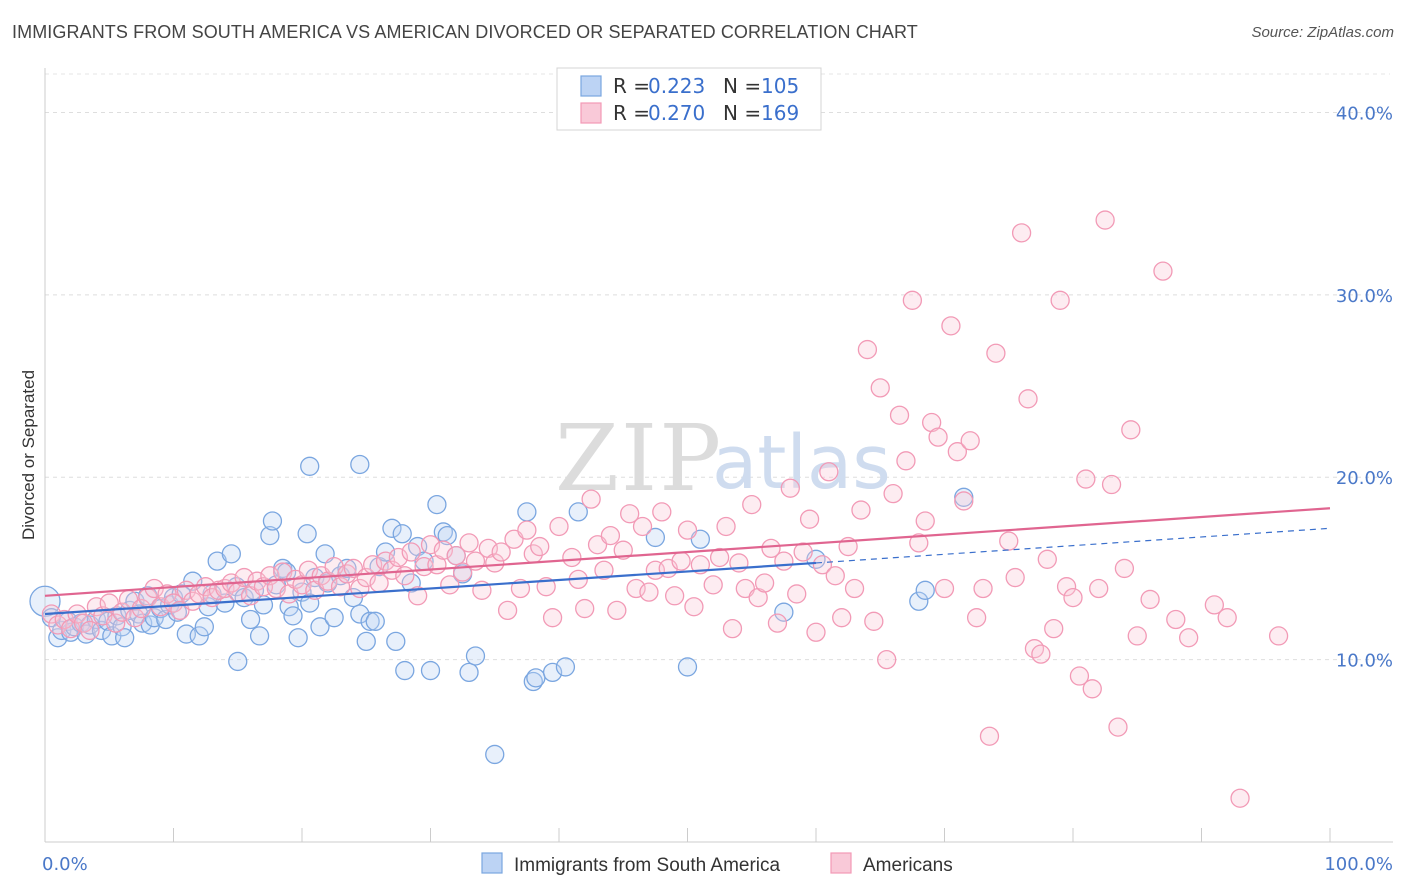 This screenshot has height=892, width=1406. What do you see at coordinates (841, 863) in the screenshot?
I see `bottom-legend-swatch-pink` at bounding box center [841, 863].